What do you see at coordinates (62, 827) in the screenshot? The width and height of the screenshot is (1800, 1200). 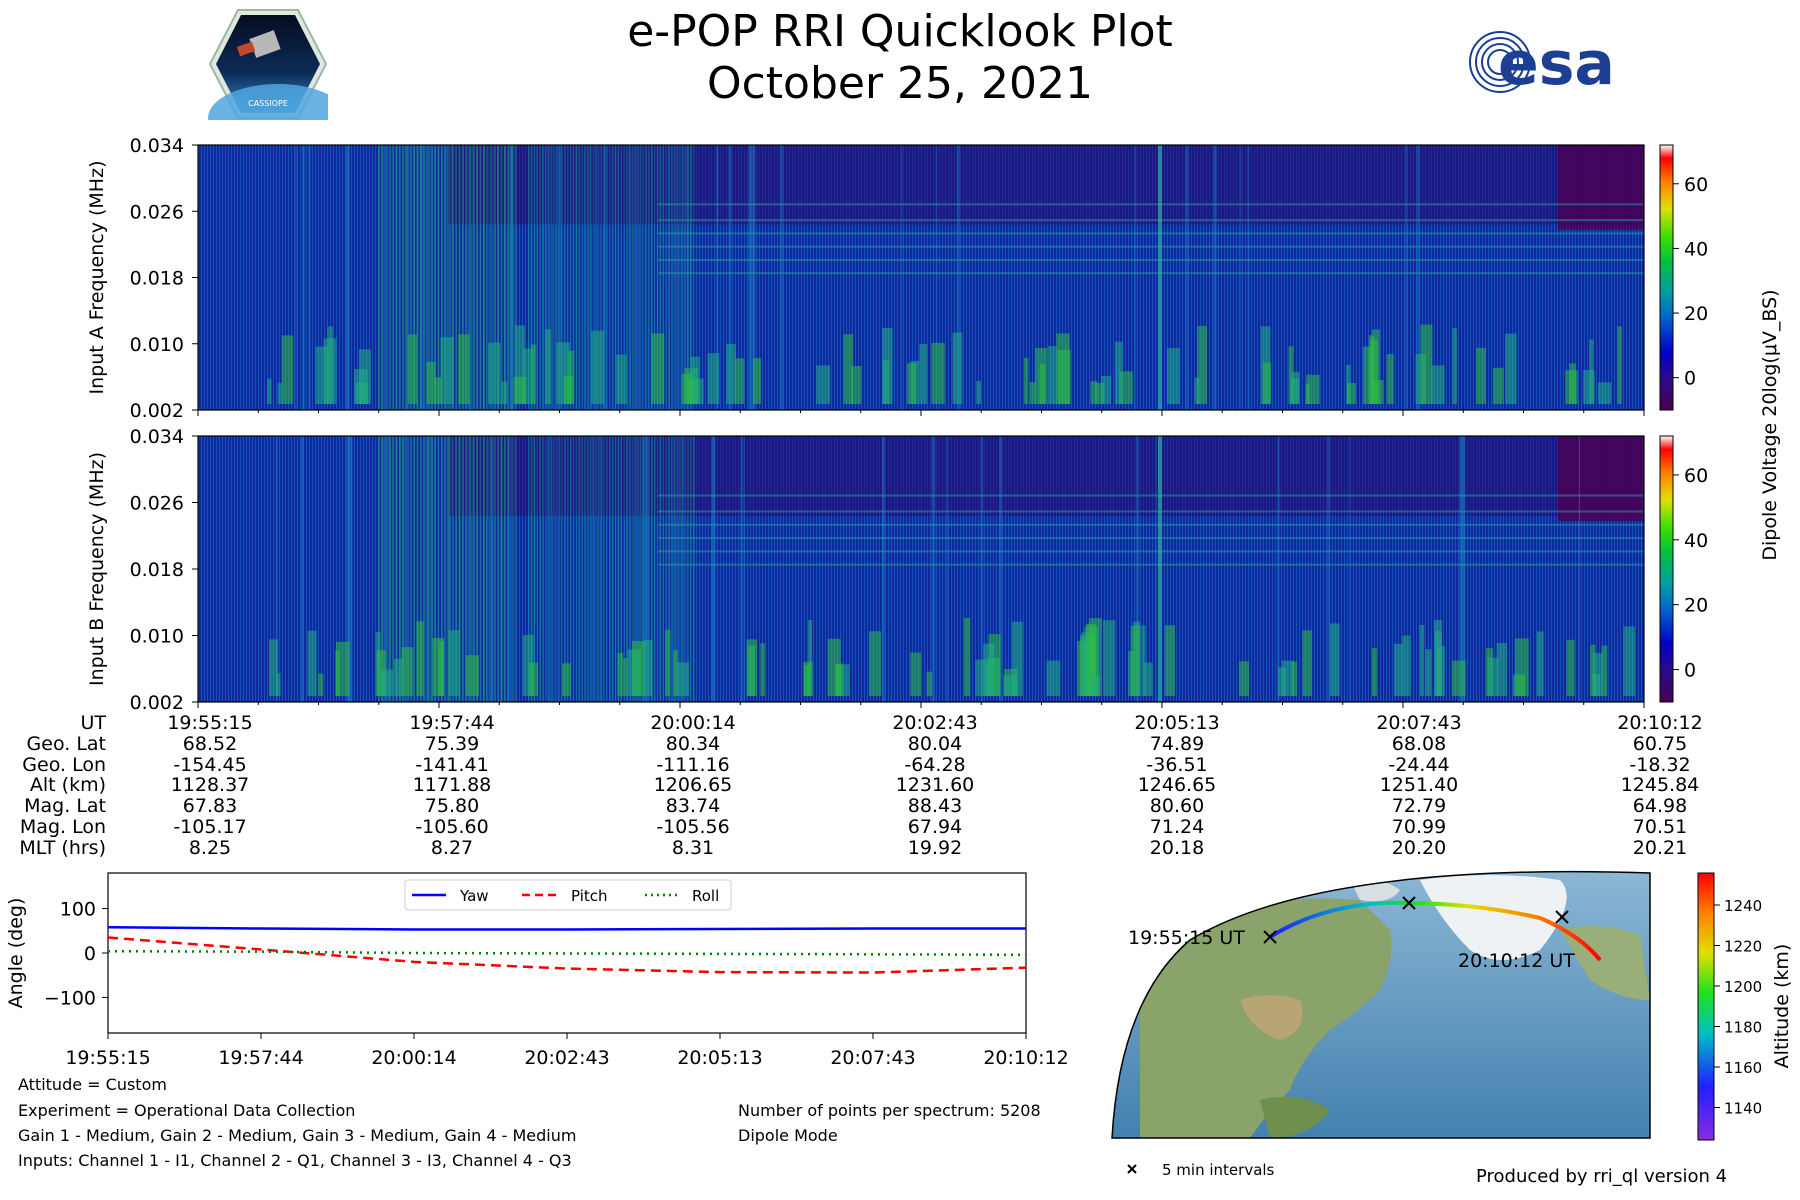 I see `orbit-row-label: Mag. Lon` at bounding box center [62, 827].